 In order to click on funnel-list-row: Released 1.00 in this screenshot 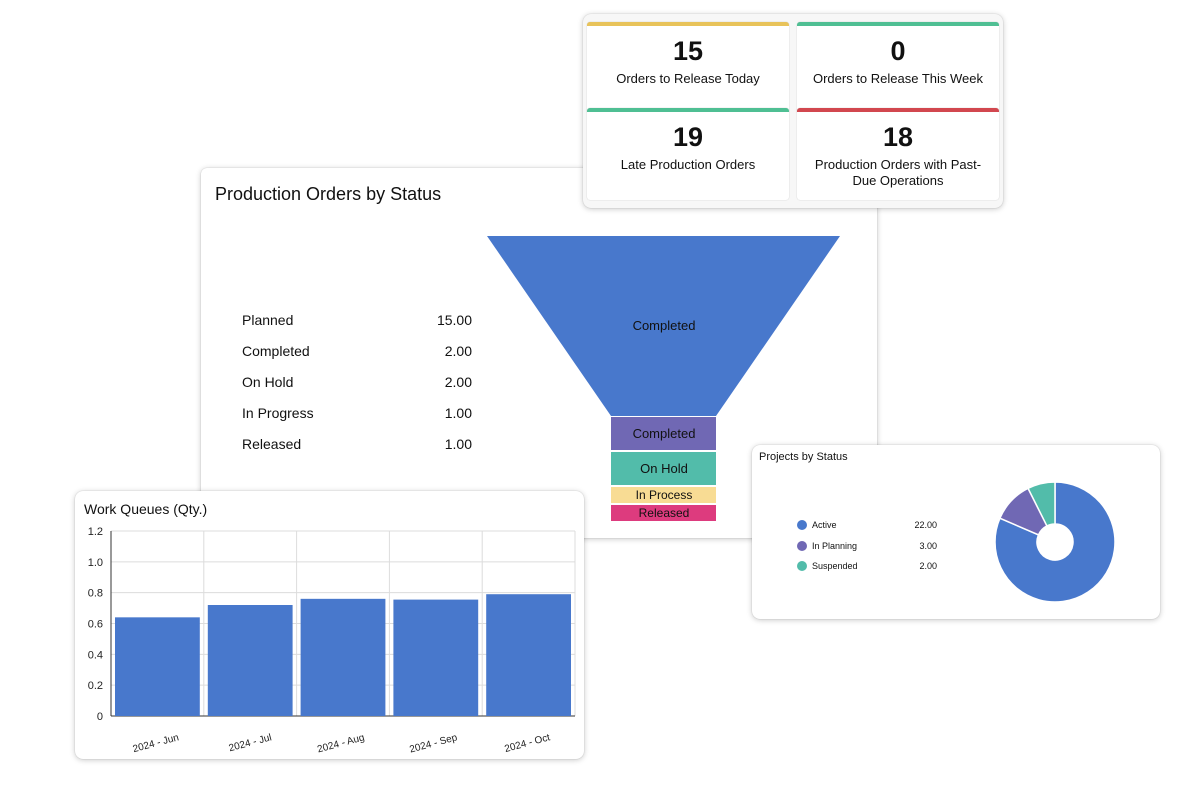, I will do `click(357, 444)`.